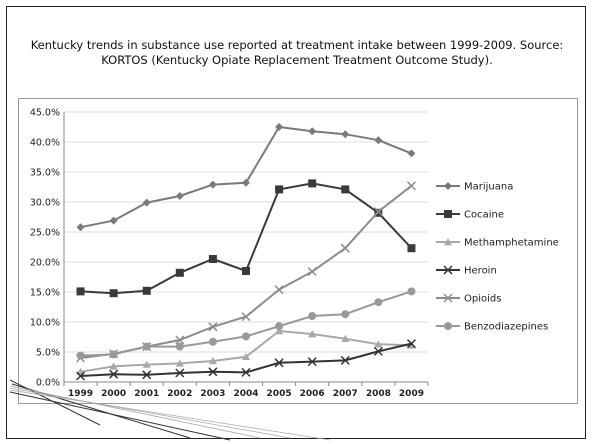 This screenshot has width=594, height=444. I want to click on y-tick-label: 35.0%, so click(45, 173).